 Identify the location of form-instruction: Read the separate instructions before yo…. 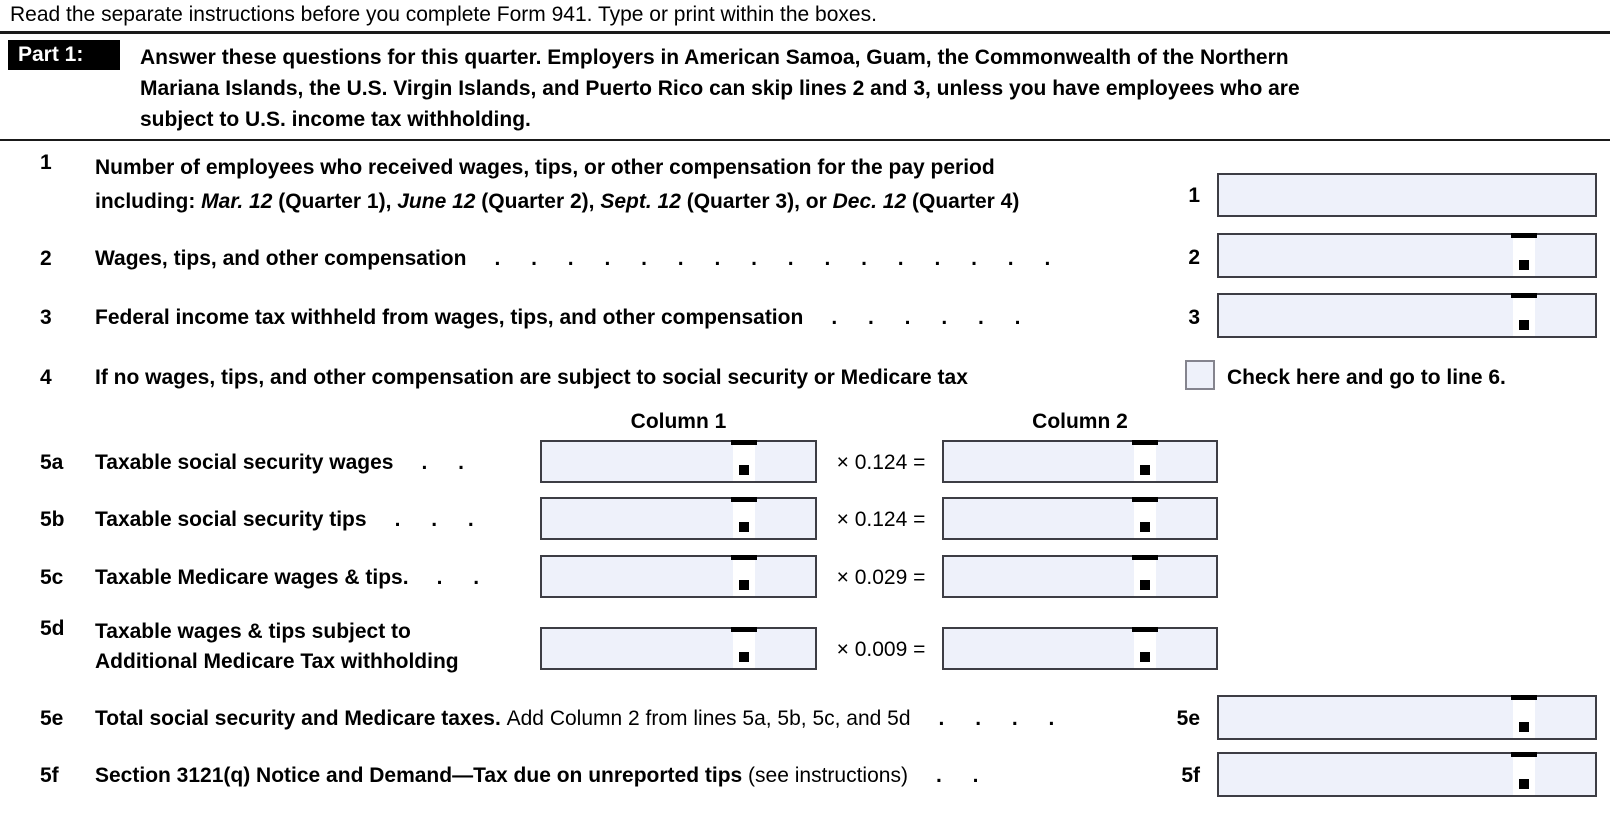
(443, 14).